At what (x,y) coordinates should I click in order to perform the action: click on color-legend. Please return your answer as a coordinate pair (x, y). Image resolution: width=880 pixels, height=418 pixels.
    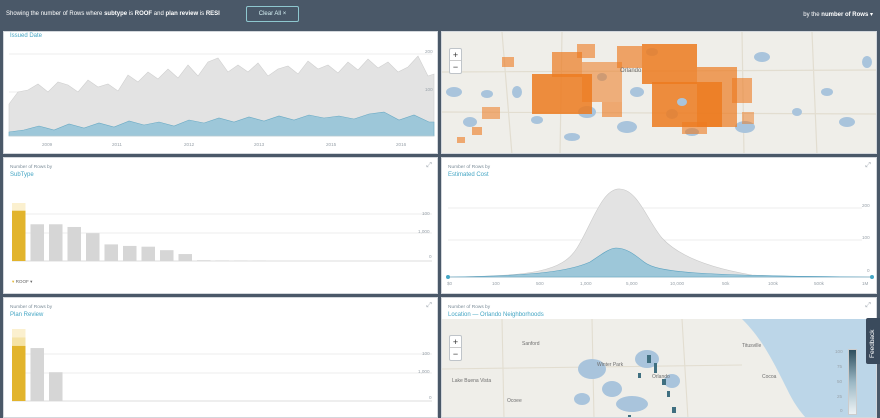
    Looking at the image, I should click on (852, 382).